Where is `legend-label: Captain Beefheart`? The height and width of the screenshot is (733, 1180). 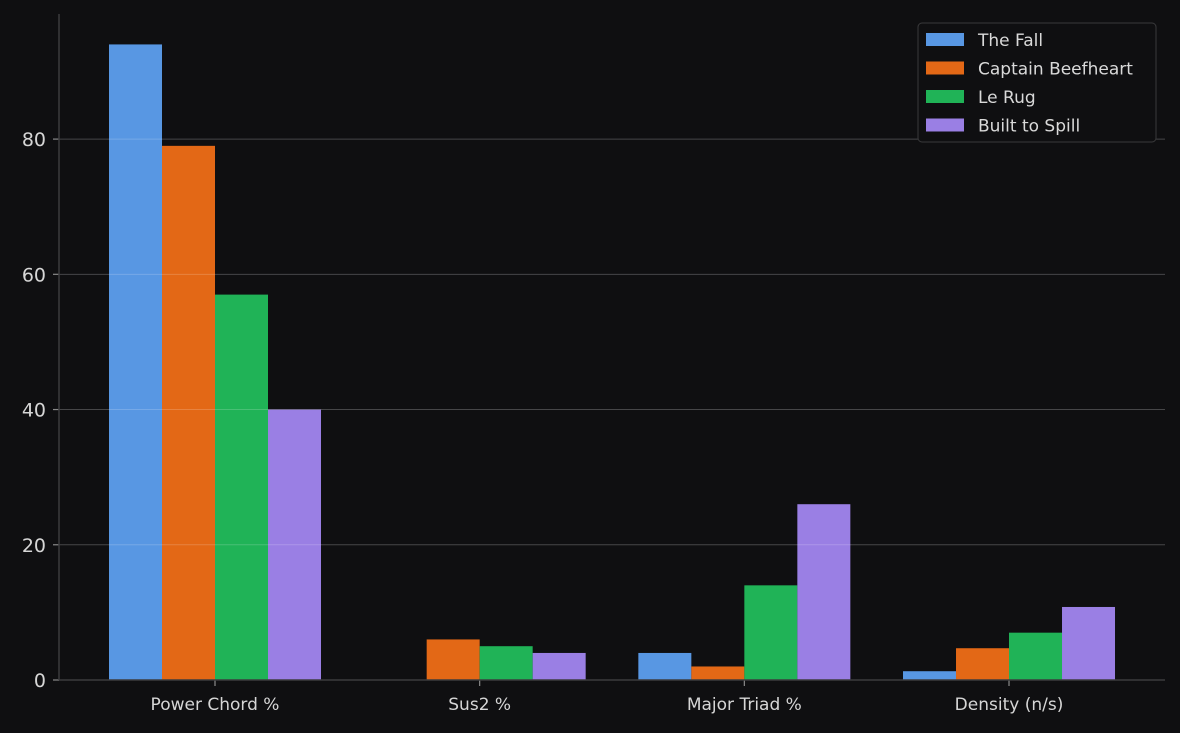 legend-label: Captain Beefheart is located at coordinates (1055, 70).